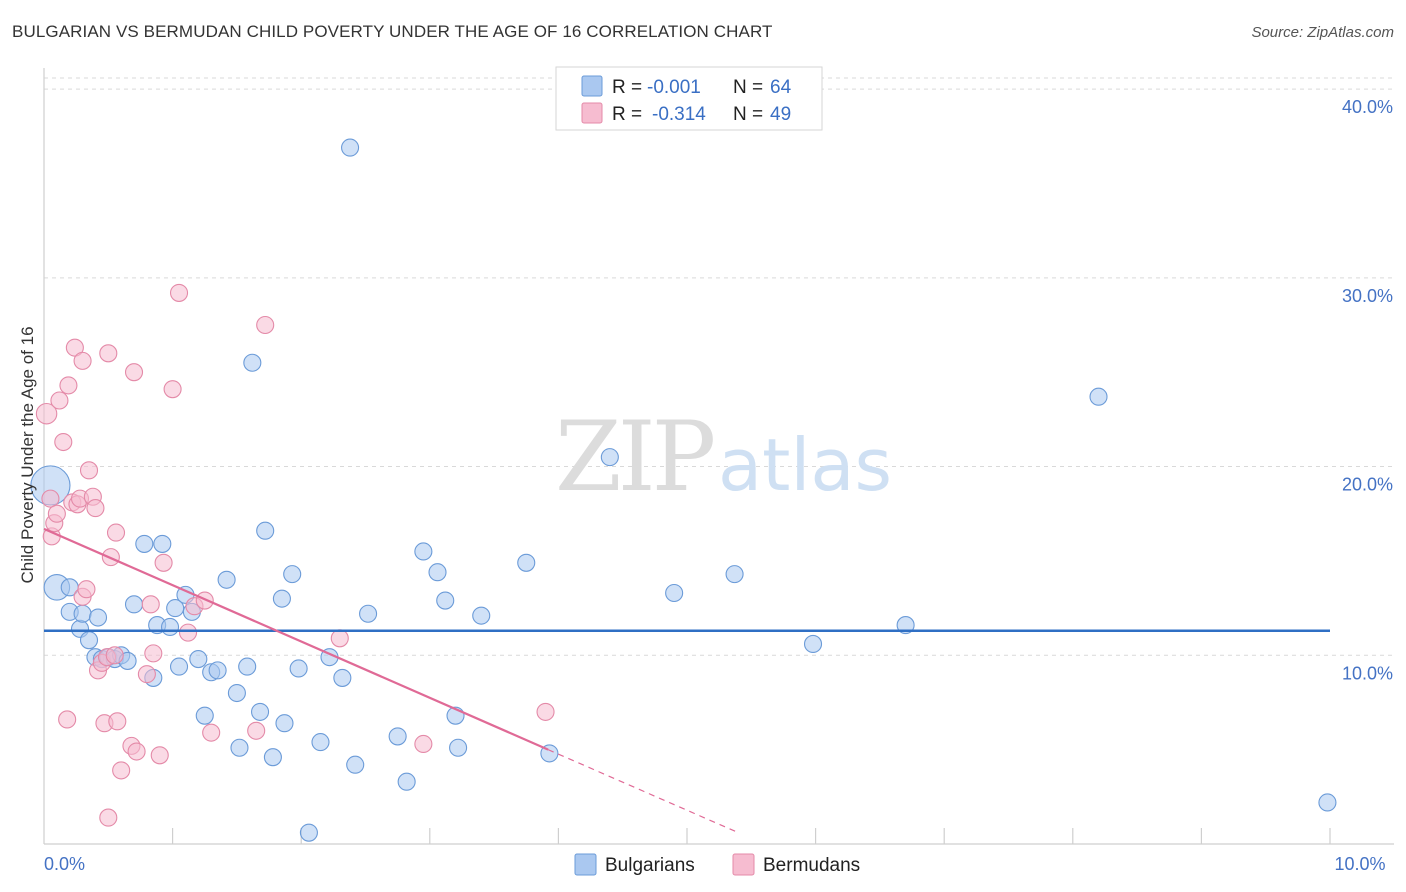 This screenshot has height=892, width=1406. Describe the element at coordinates (1322, 32) in the screenshot. I see `source-label: Source: ZipAtlas.com` at that location.